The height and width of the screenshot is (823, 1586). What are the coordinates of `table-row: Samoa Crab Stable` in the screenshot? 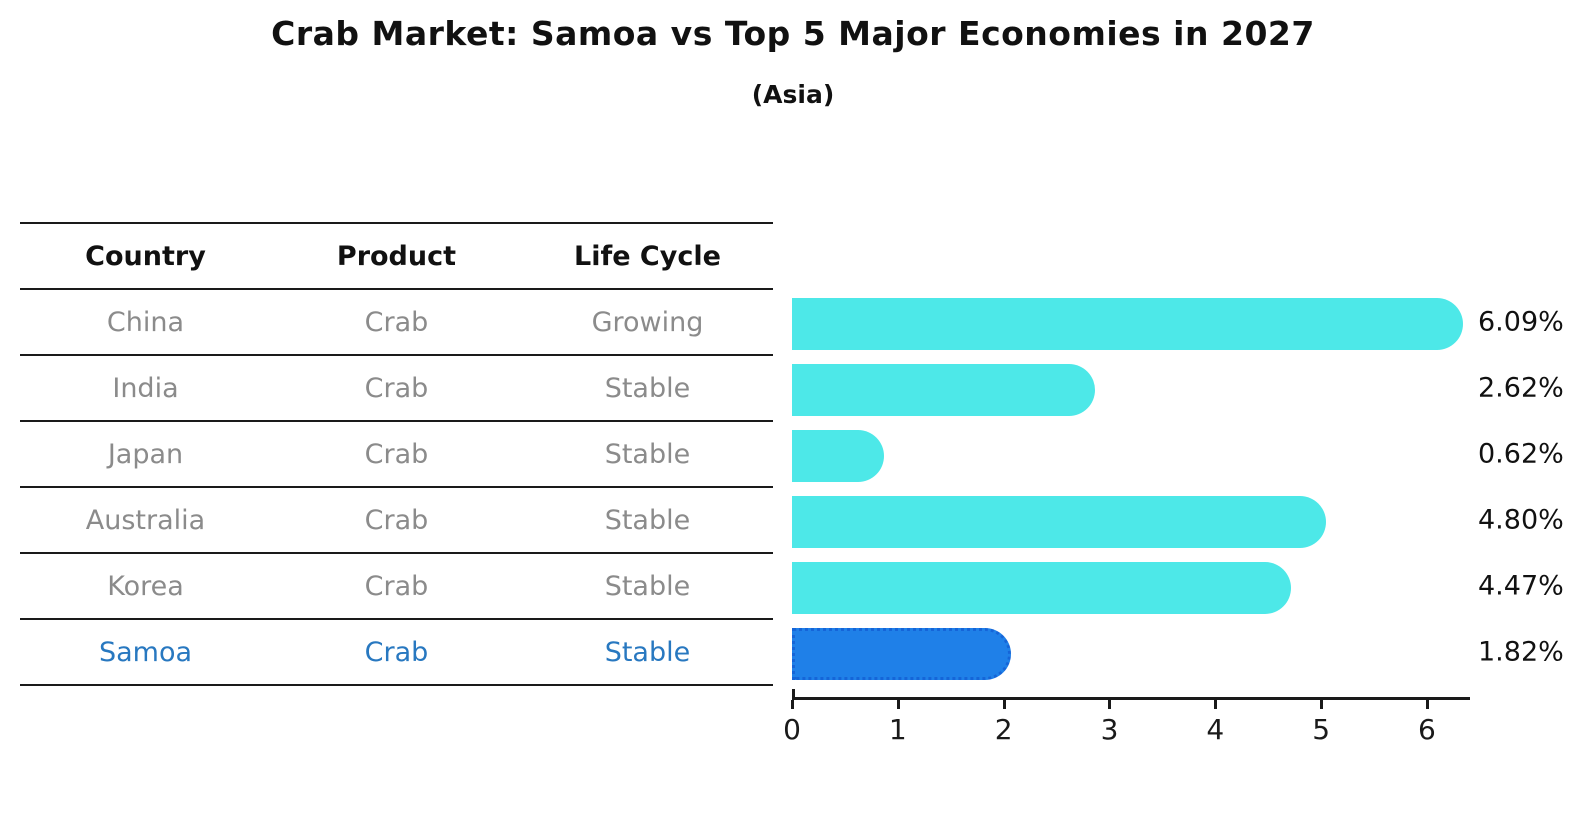 It's located at (396, 653).